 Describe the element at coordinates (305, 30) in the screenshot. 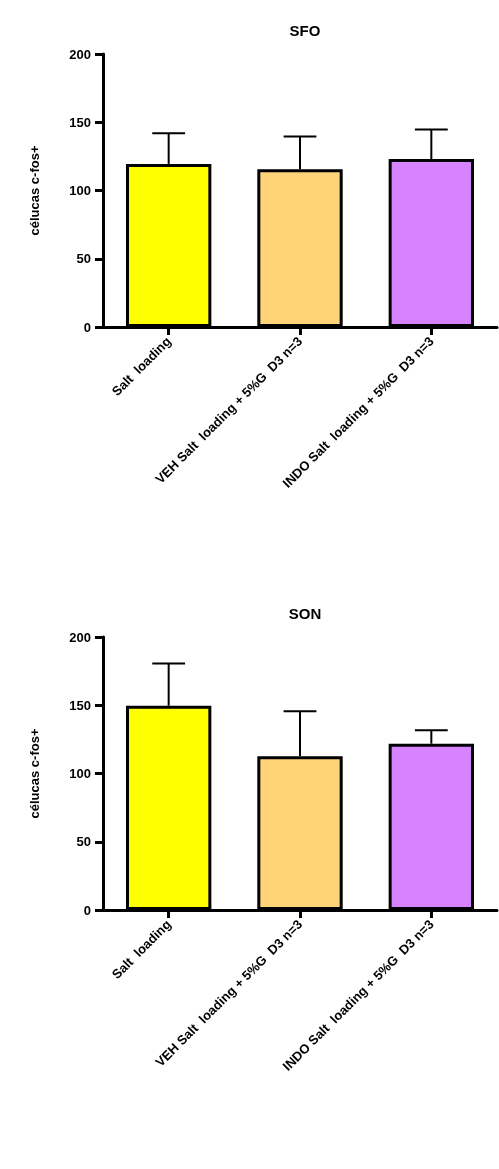

I see `chart-title: SFO` at that location.